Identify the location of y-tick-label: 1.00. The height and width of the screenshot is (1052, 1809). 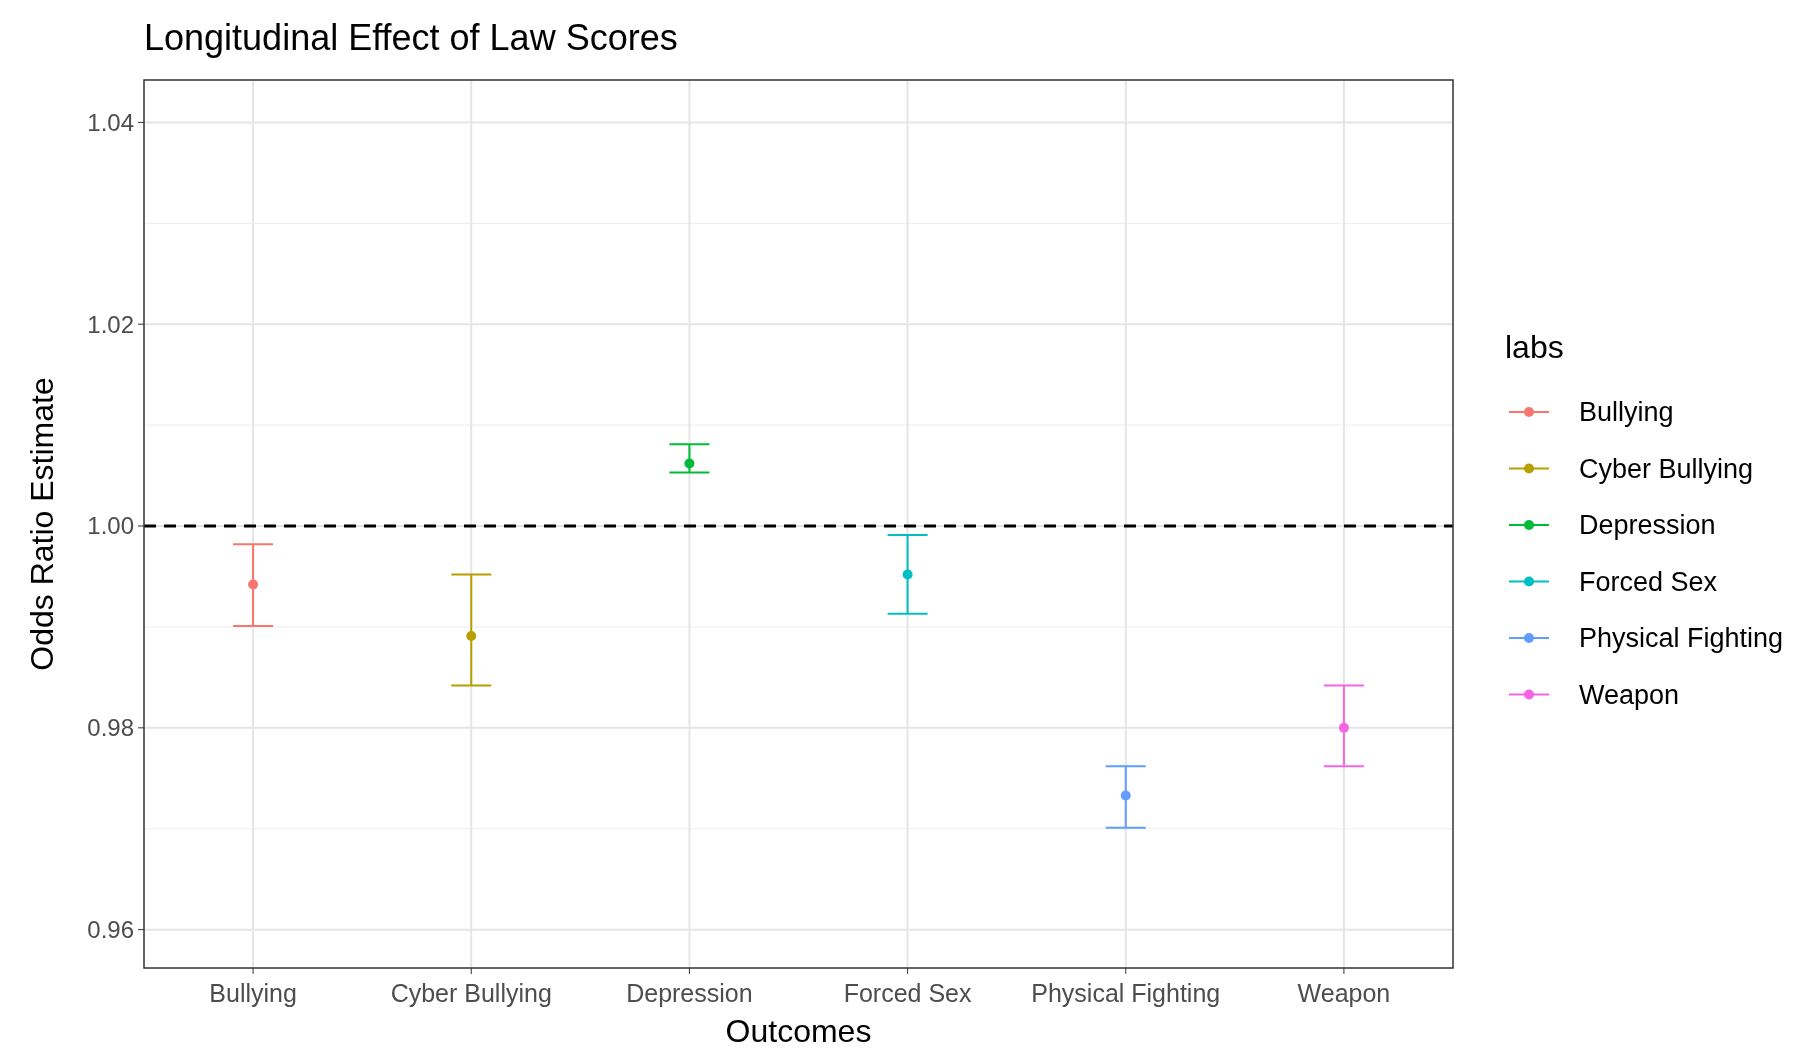
(110, 526).